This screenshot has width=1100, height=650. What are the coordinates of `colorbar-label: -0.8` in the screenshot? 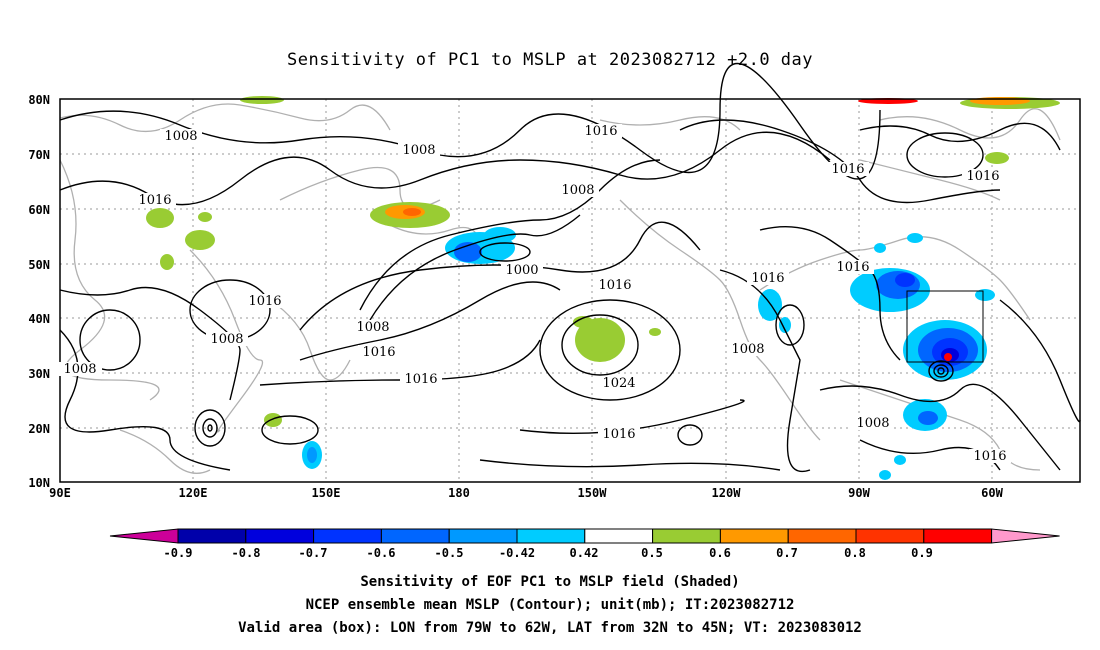 It's located at (246, 553).